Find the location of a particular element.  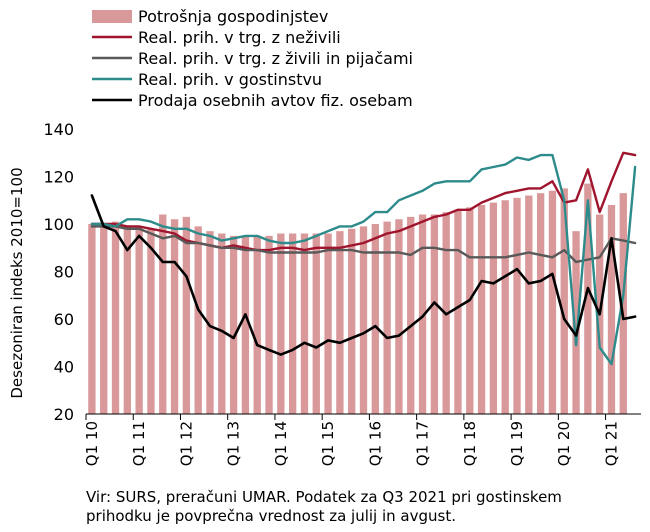

y-tick-label: 80 is located at coordinates (64, 272).